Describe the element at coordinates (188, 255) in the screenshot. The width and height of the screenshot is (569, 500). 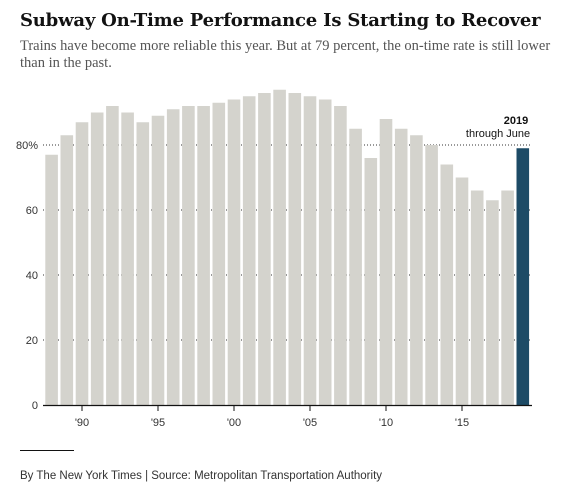
I see `bar-1997` at that location.